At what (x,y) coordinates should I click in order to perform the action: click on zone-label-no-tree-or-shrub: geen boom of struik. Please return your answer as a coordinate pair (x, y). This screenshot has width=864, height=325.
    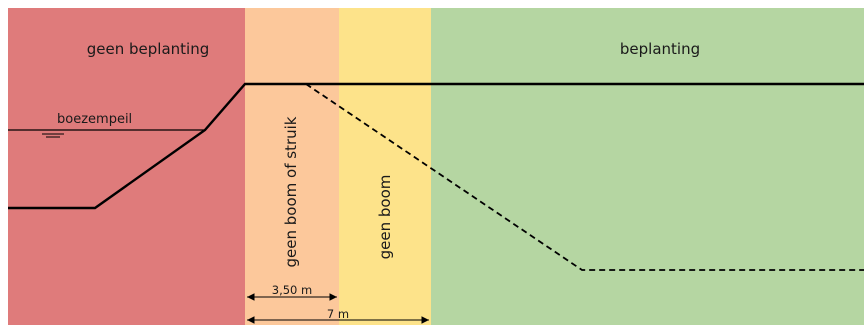
    Looking at the image, I should click on (291, 191).